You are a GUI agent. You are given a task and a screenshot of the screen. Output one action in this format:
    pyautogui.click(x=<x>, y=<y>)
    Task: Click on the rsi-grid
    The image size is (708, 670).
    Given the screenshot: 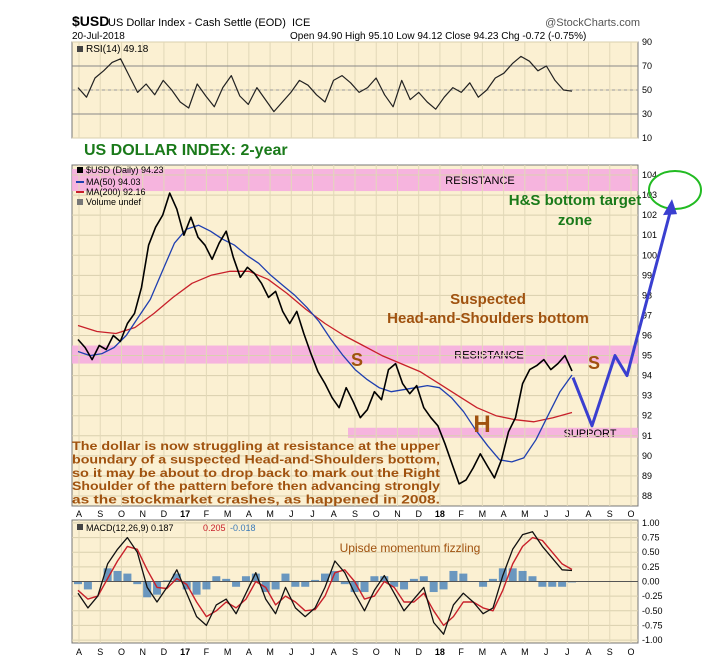 What is the action you would take?
    pyautogui.click(x=355, y=90)
    